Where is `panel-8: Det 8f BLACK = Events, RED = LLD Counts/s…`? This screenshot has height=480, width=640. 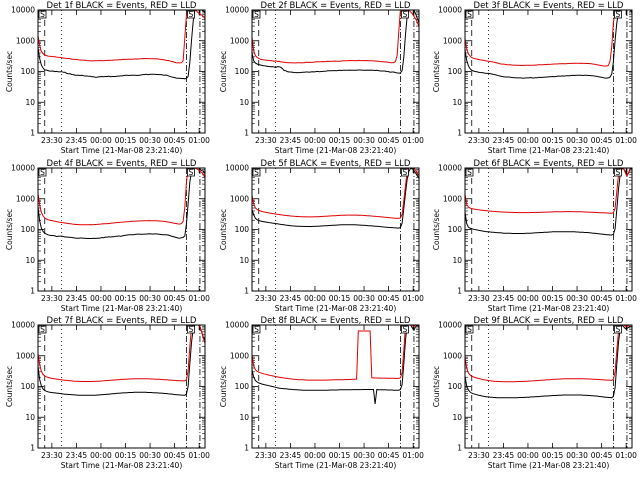 panel-8: Det 8f BLACK = Events, RED = LLD Counts/s… is located at coordinates (321, 393).